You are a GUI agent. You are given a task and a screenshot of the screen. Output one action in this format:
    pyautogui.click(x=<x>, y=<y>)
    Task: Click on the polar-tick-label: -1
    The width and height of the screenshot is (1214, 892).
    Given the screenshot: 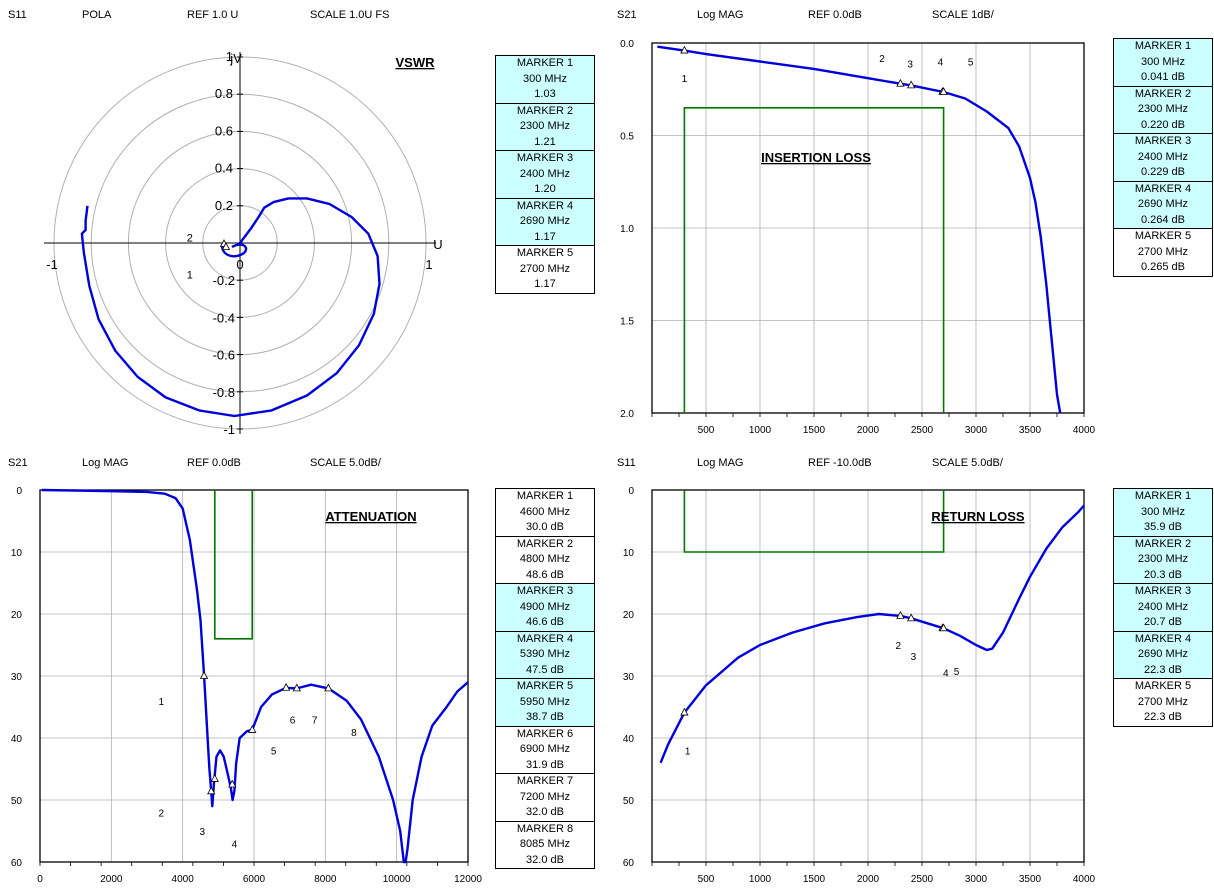 What is the action you would take?
    pyautogui.click(x=229, y=429)
    